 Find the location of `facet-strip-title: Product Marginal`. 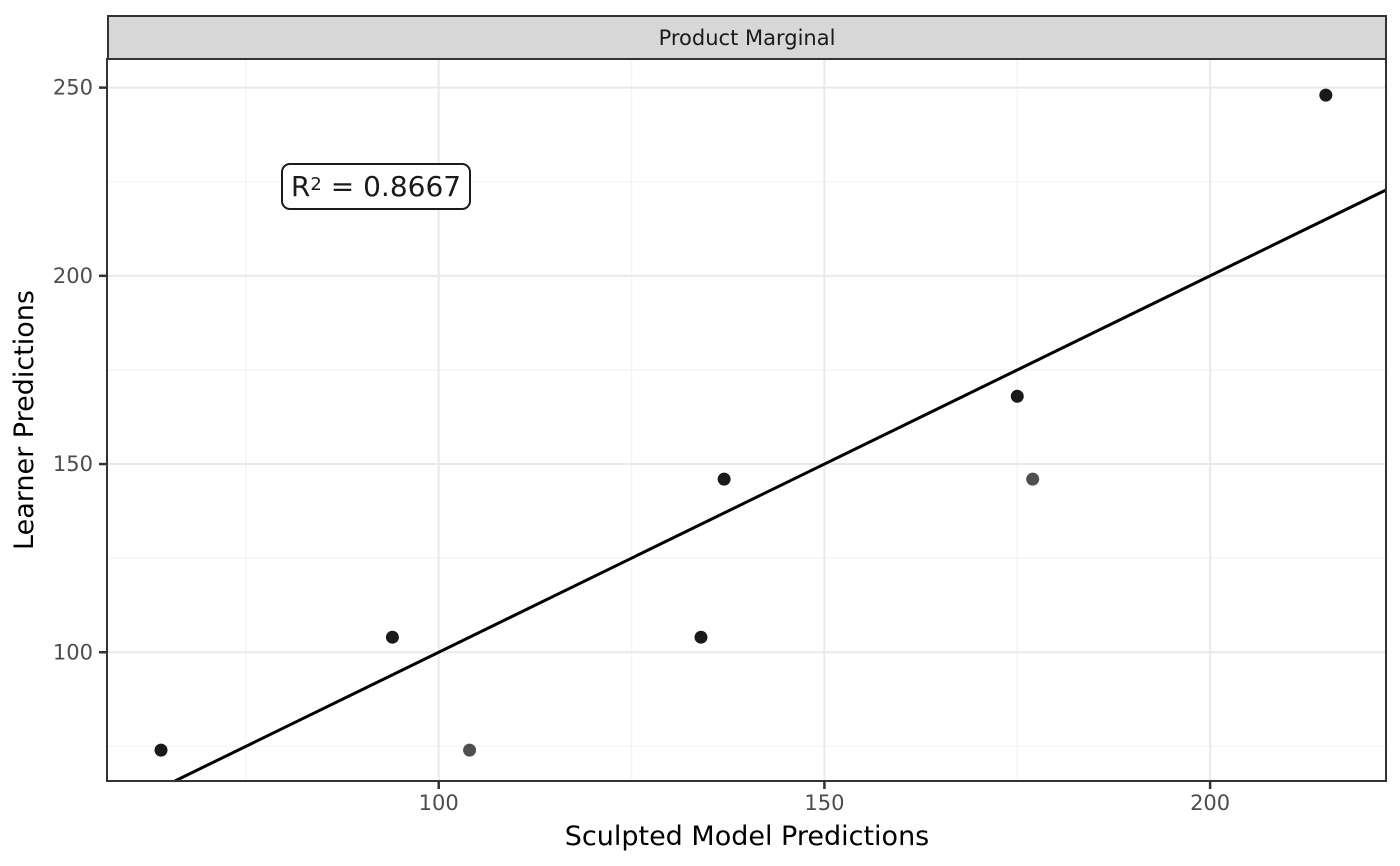

facet-strip-title: Product Marginal is located at coordinates (747, 37).